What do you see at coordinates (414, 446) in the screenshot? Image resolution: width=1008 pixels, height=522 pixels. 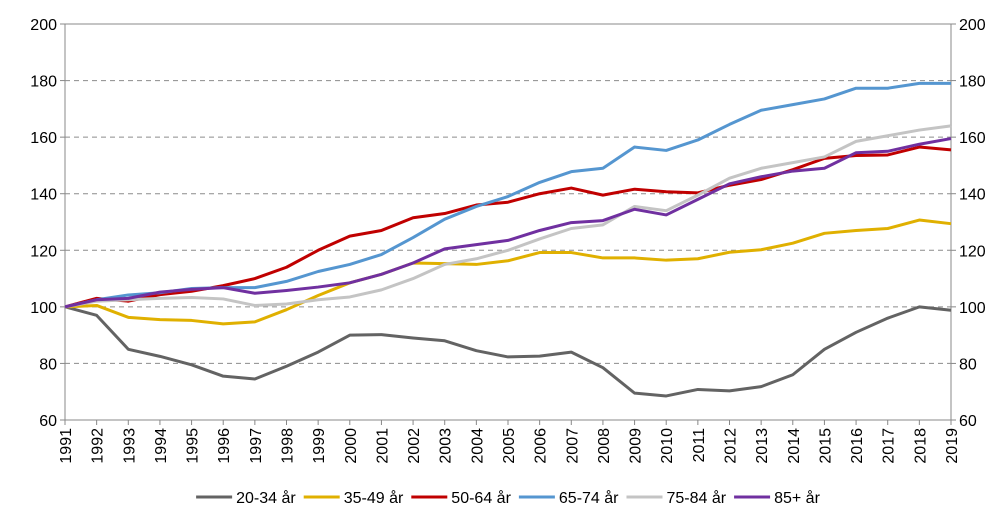 I see `x-tick-label: 2002` at bounding box center [414, 446].